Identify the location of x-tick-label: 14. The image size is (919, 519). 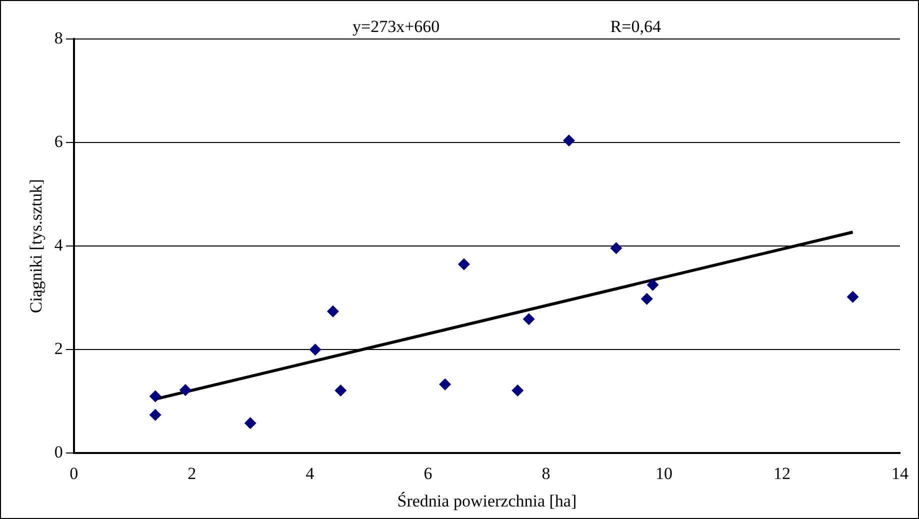
(900, 473).